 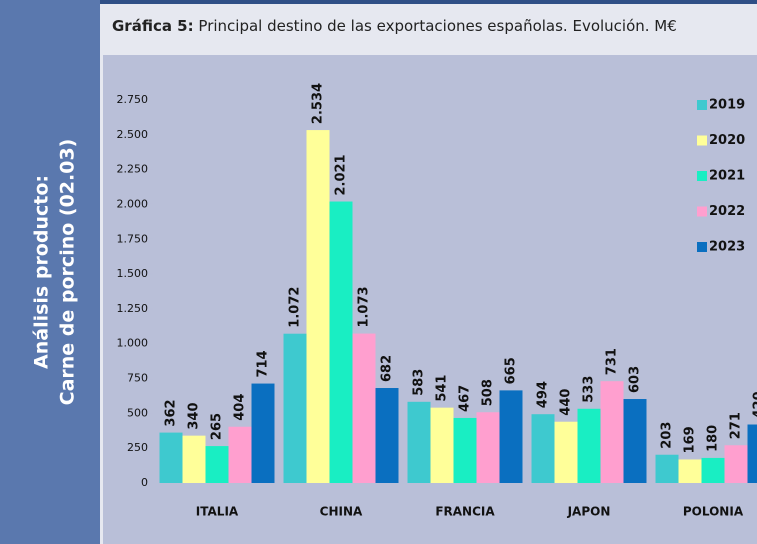 What do you see at coordinates (488, 392) in the screenshot?
I see `data-label: 508` at bounding box center [488, 392].